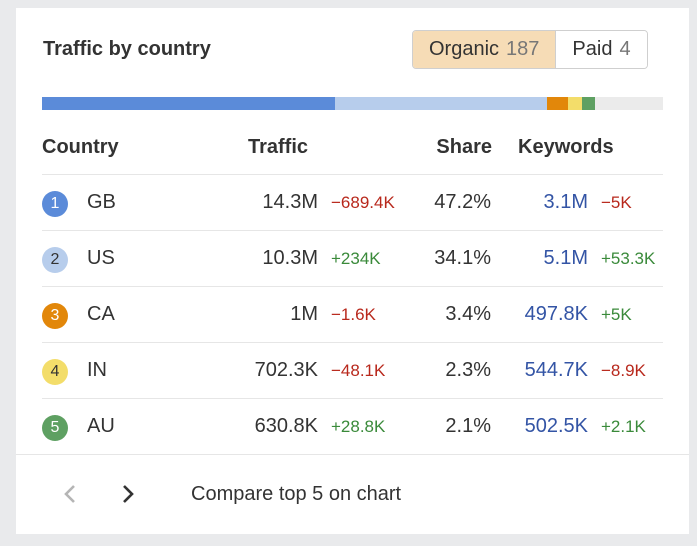 This screenshot has width=697, height=546. What do you see at coordinates (623, 370) in the screenshot?
I see `keywords-delta: −8.9K` at bounding box center [623, 370].